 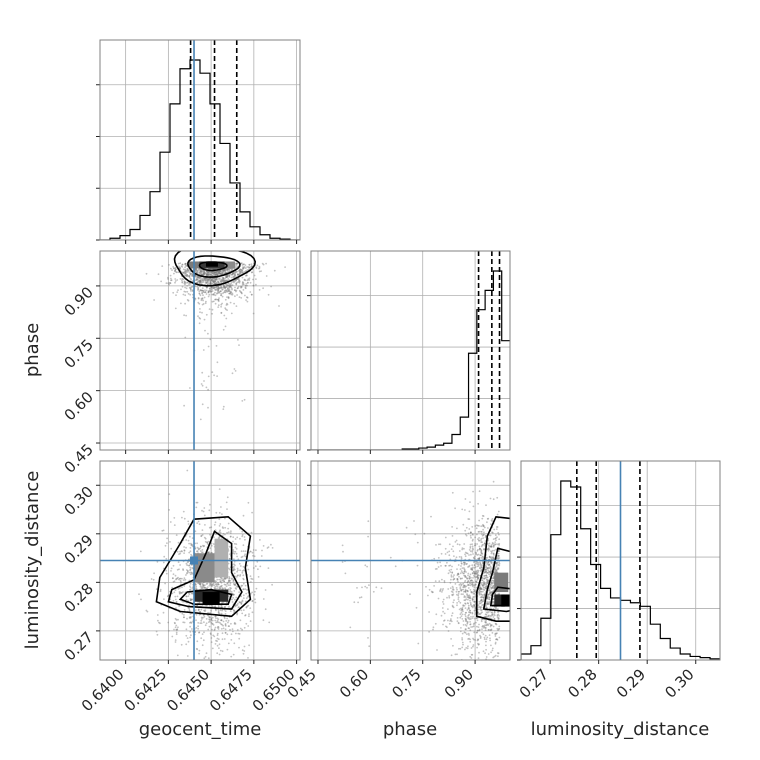 What do you see at coordinates (79, 598) in the screenshot?
I see `panel-luminosity-distance-vs-geocent-time-ytick-label-1: 0.28` at bounding box center [79, 598].